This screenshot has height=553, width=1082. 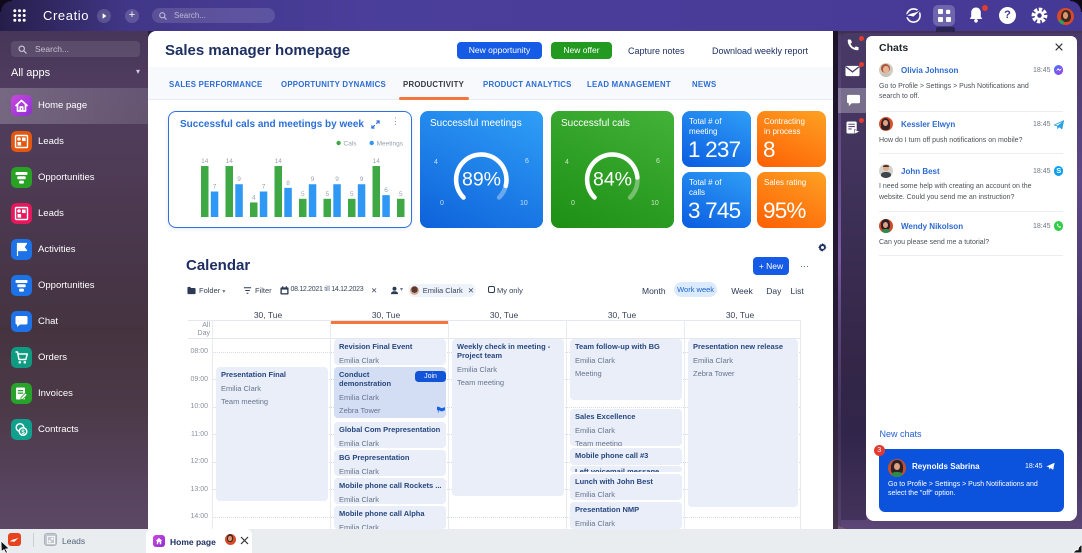 What do you see at coordinates (288, 183) in the screenshot?
I see `svg-text: 8` at bounding box center [288, 183].